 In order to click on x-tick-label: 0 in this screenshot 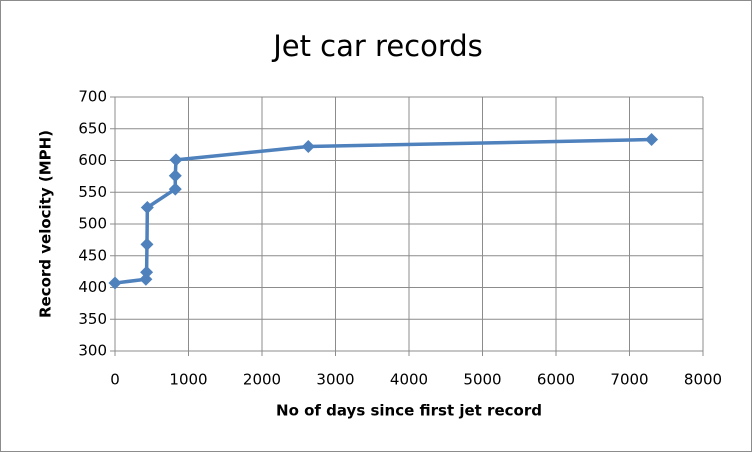, I will do `click(115, 380)`.